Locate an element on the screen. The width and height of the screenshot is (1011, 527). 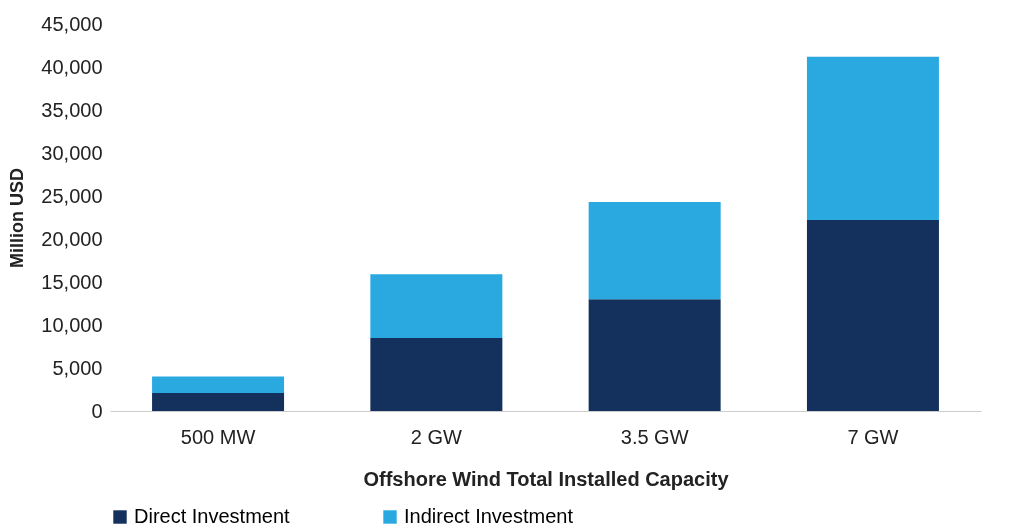
y-tick-label: 10,000 is located at coordinates (72, 324).